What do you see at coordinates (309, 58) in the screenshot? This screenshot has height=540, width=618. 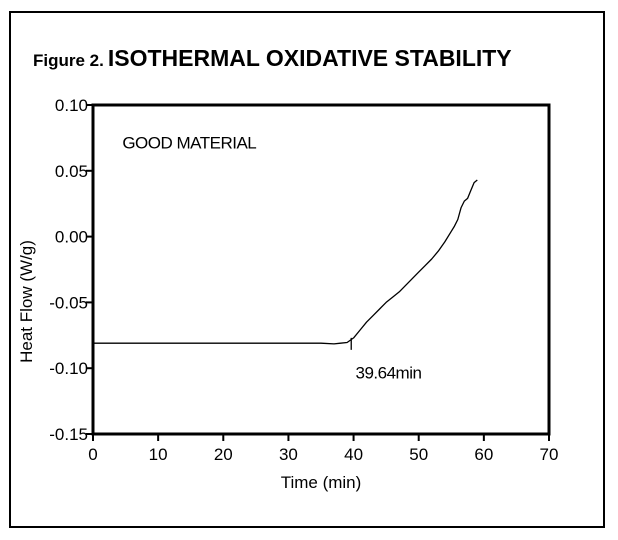 I see `figure-title-text: ISOTHERMAL OXIDATIVE STABILITY` at bounding box center [309, 58].